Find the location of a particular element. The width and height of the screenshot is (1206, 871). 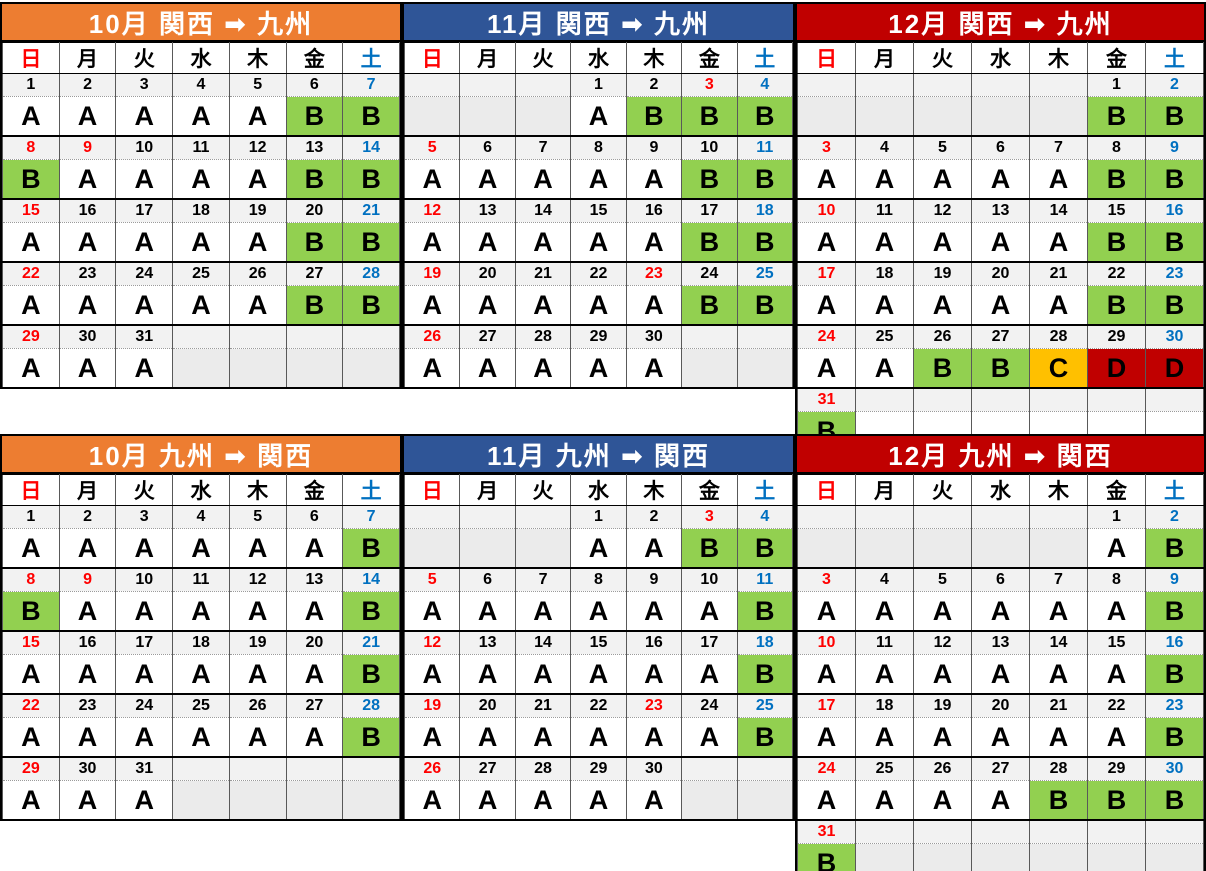

date-cell: 14 is located at coordinates (371, 579).